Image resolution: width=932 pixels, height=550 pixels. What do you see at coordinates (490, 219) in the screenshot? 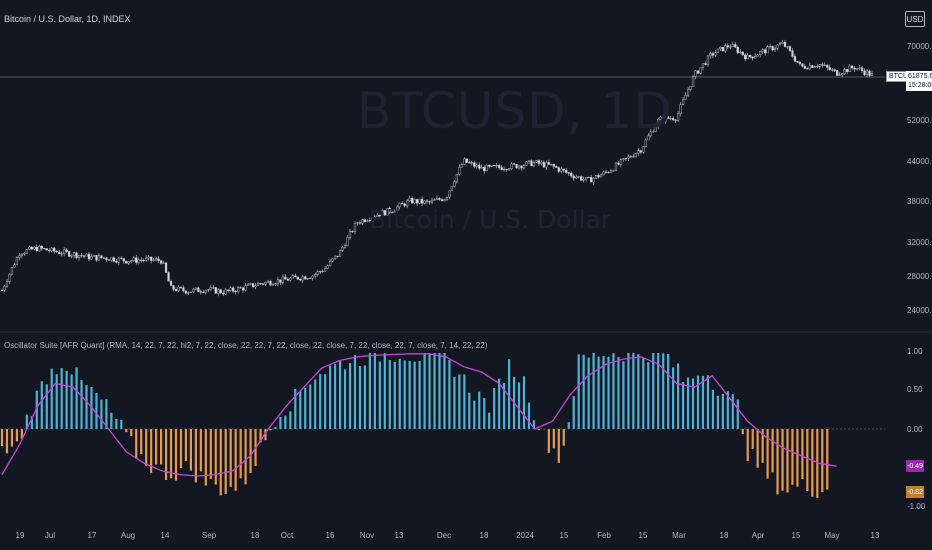
I see `description-watermark: Bitcoin / U.S. Dollar` at bounding box center [490, 219].